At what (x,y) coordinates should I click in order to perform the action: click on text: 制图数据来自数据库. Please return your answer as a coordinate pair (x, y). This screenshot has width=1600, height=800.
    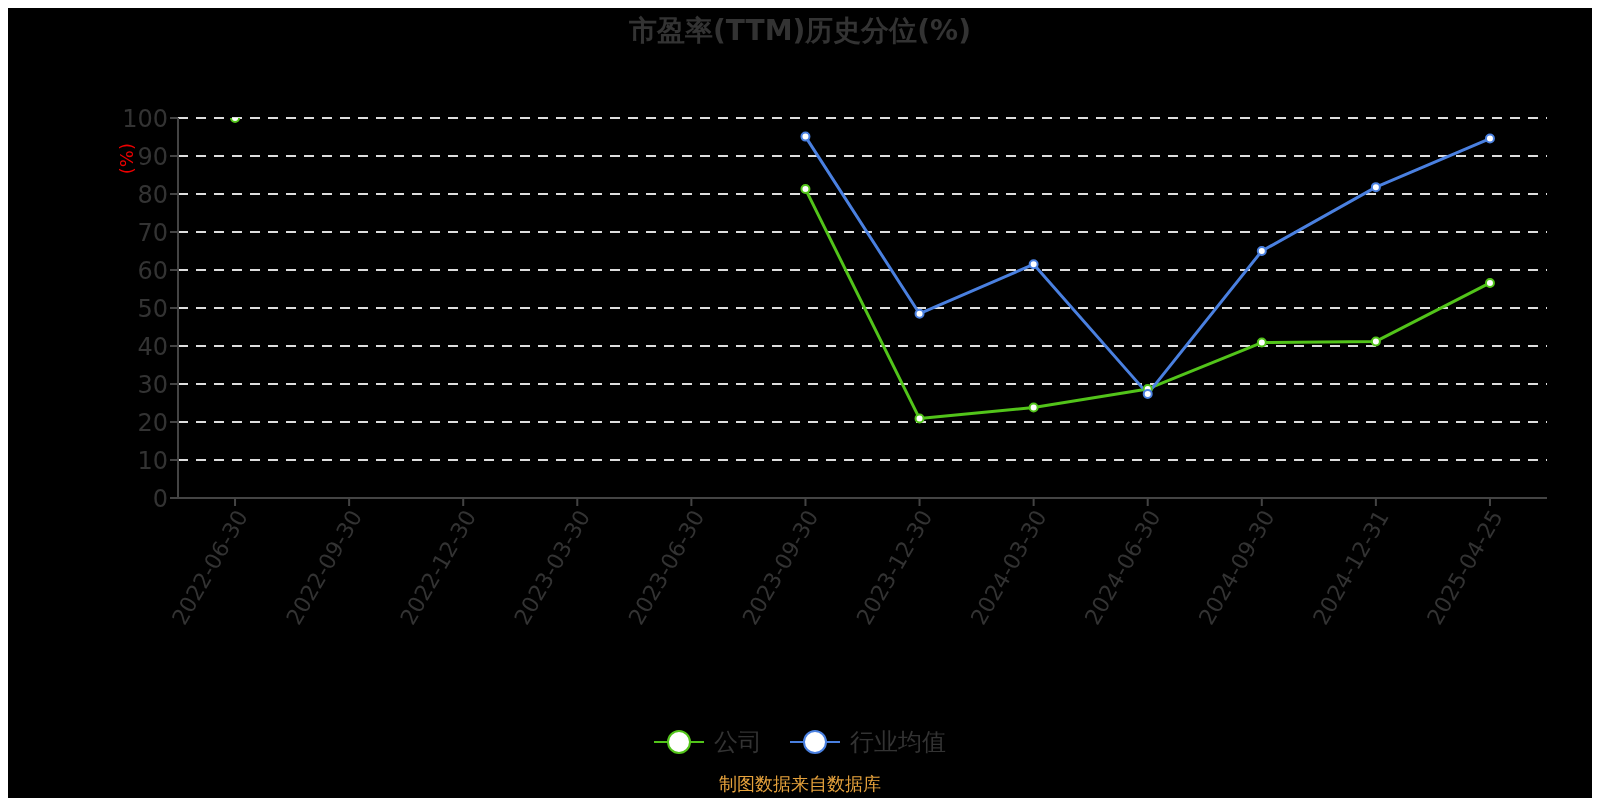
    Looking at the image, I should click on (800, 784).